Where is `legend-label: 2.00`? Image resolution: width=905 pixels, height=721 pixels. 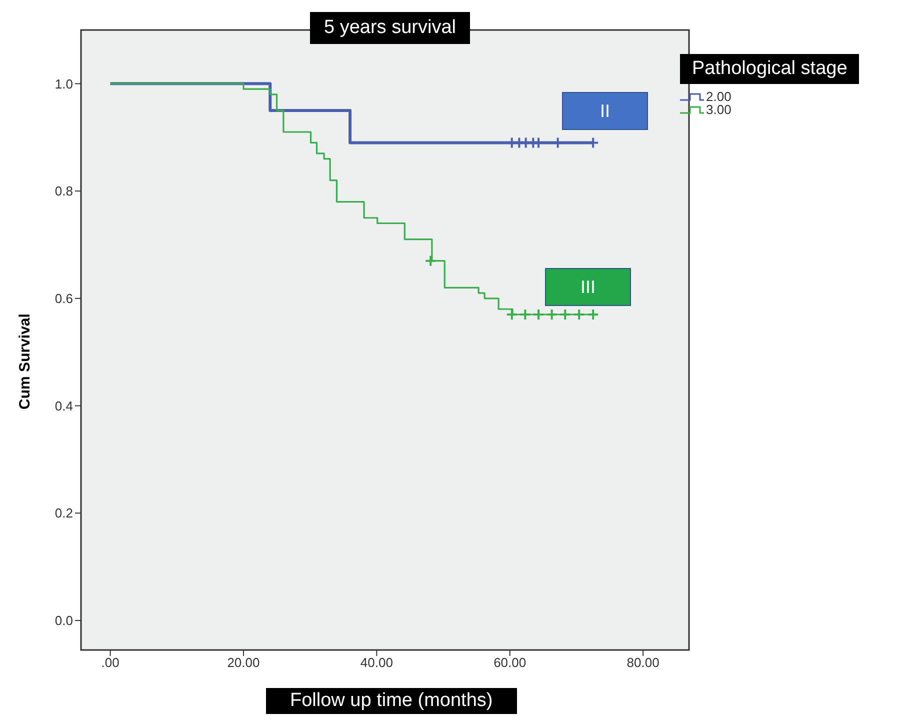
legend-label: 2.00 is located at coordinates (719, 96).